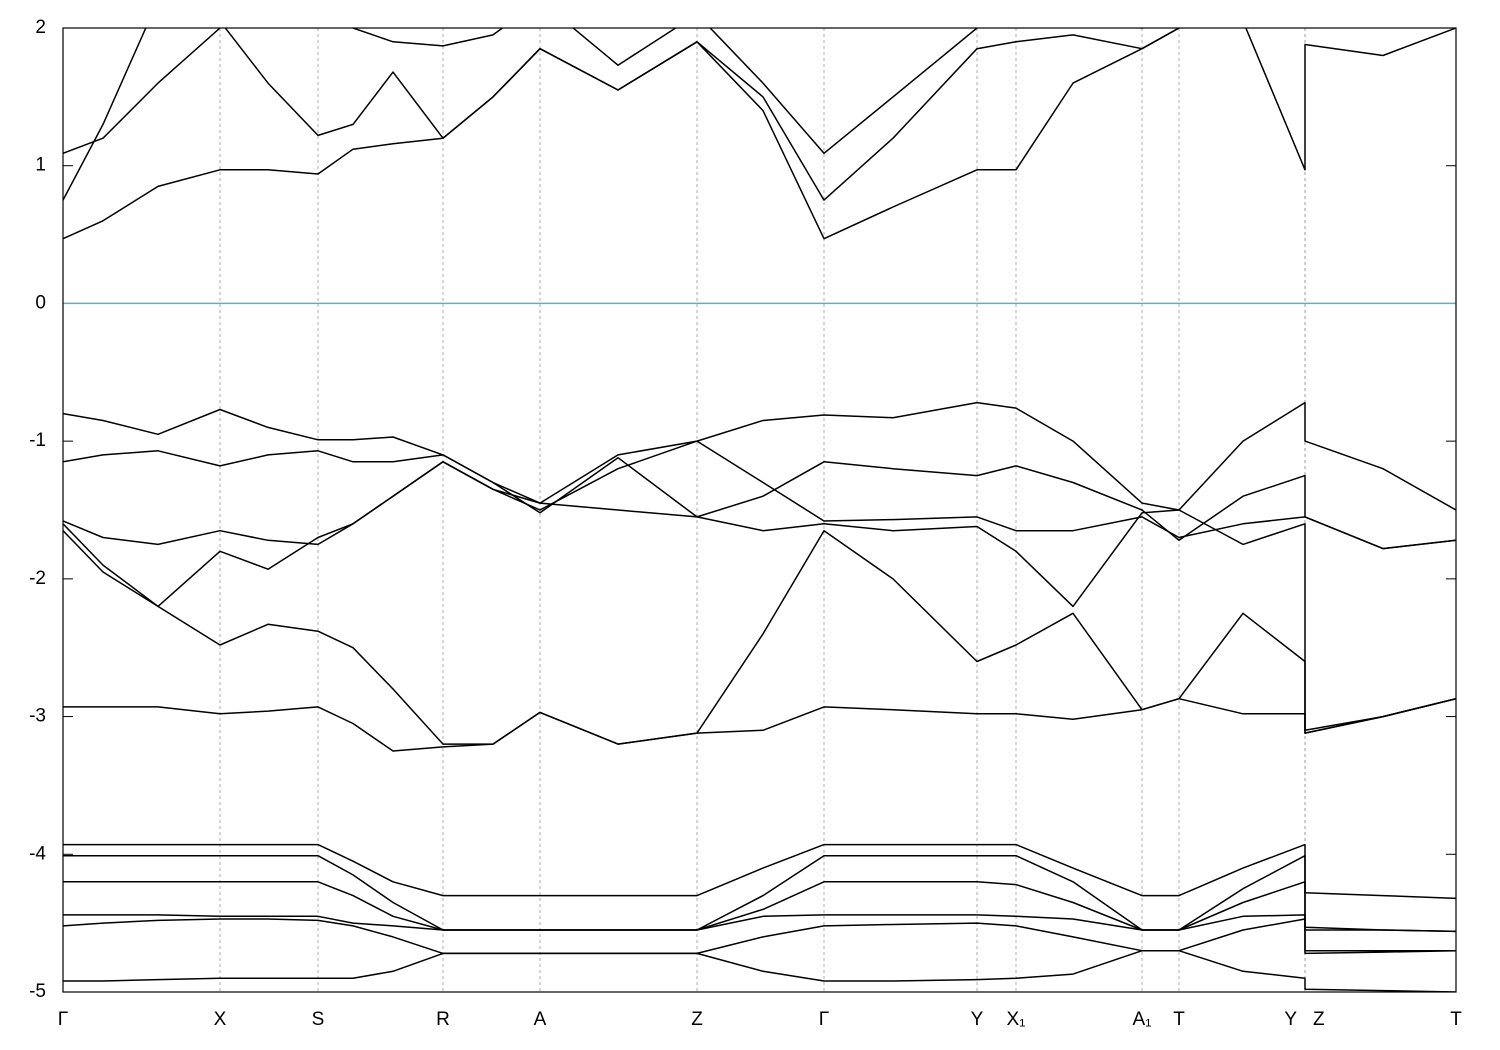 This screenshot has height=1050, width=1500. I want to click on x-tick-label: A, so click(540, 1019).